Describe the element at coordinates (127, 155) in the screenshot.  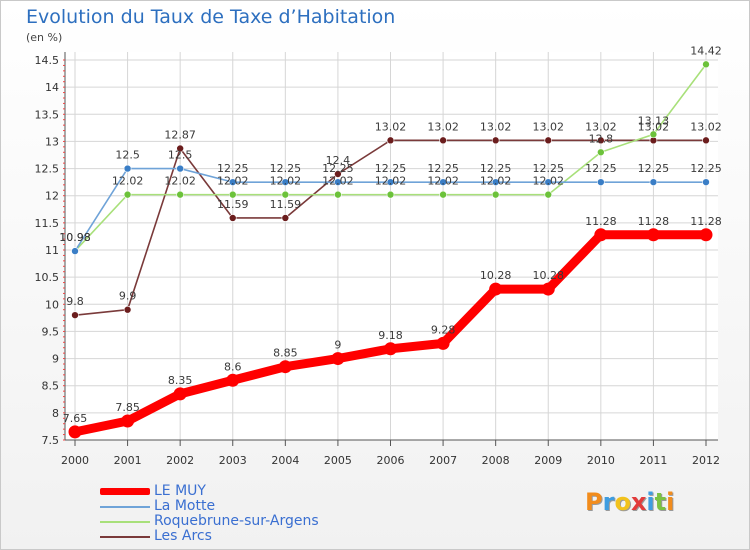
I see `data-label: 12.5` at that location.